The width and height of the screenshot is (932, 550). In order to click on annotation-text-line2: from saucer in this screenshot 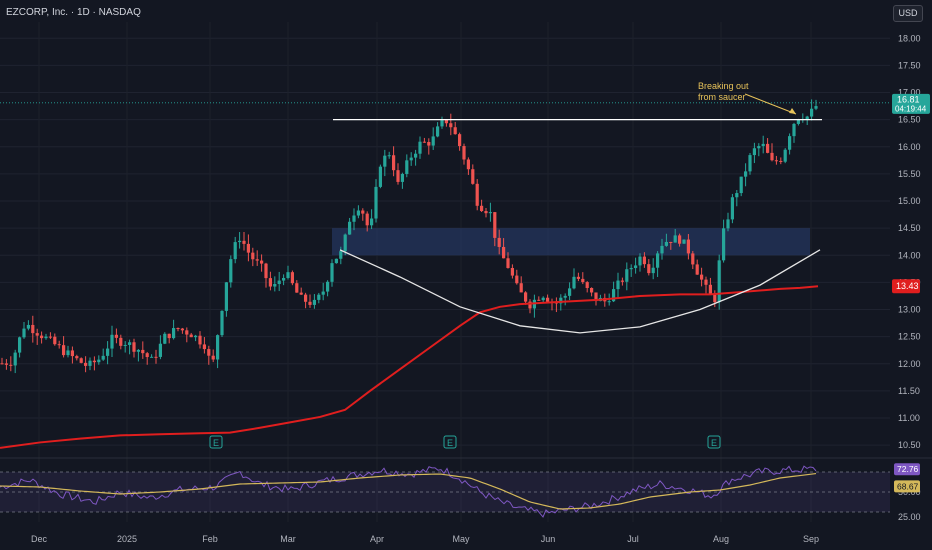, I will do `click(722, 97)`.